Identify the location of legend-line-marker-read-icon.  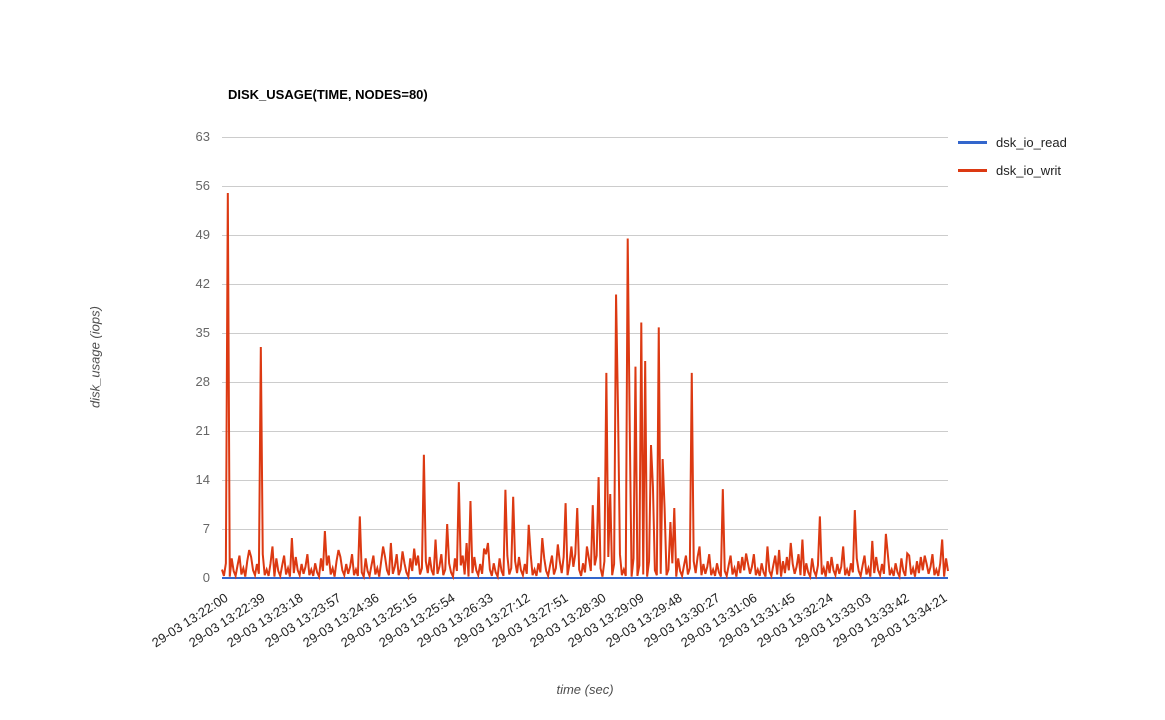
(972, 142).